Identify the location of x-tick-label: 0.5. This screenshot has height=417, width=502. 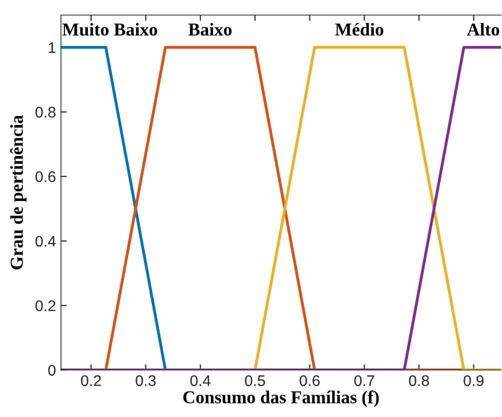
(255, 380).